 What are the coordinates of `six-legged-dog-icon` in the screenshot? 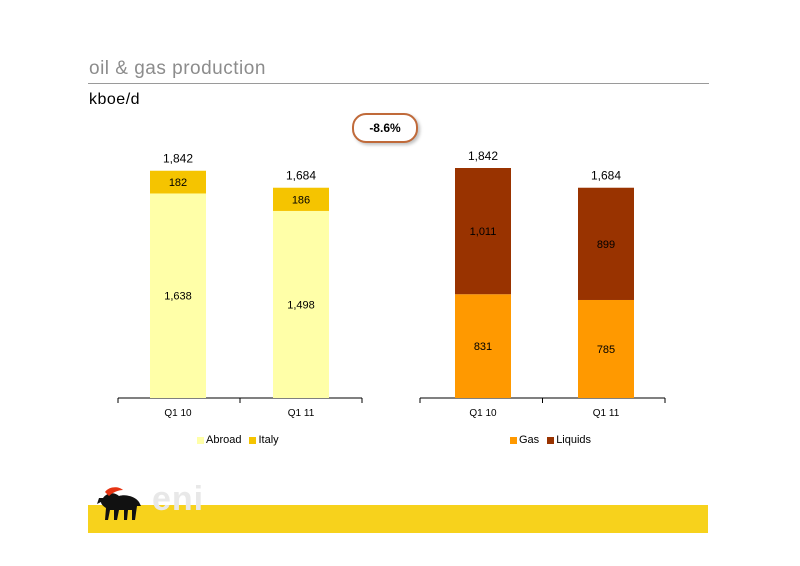 It's located at (119, 503).